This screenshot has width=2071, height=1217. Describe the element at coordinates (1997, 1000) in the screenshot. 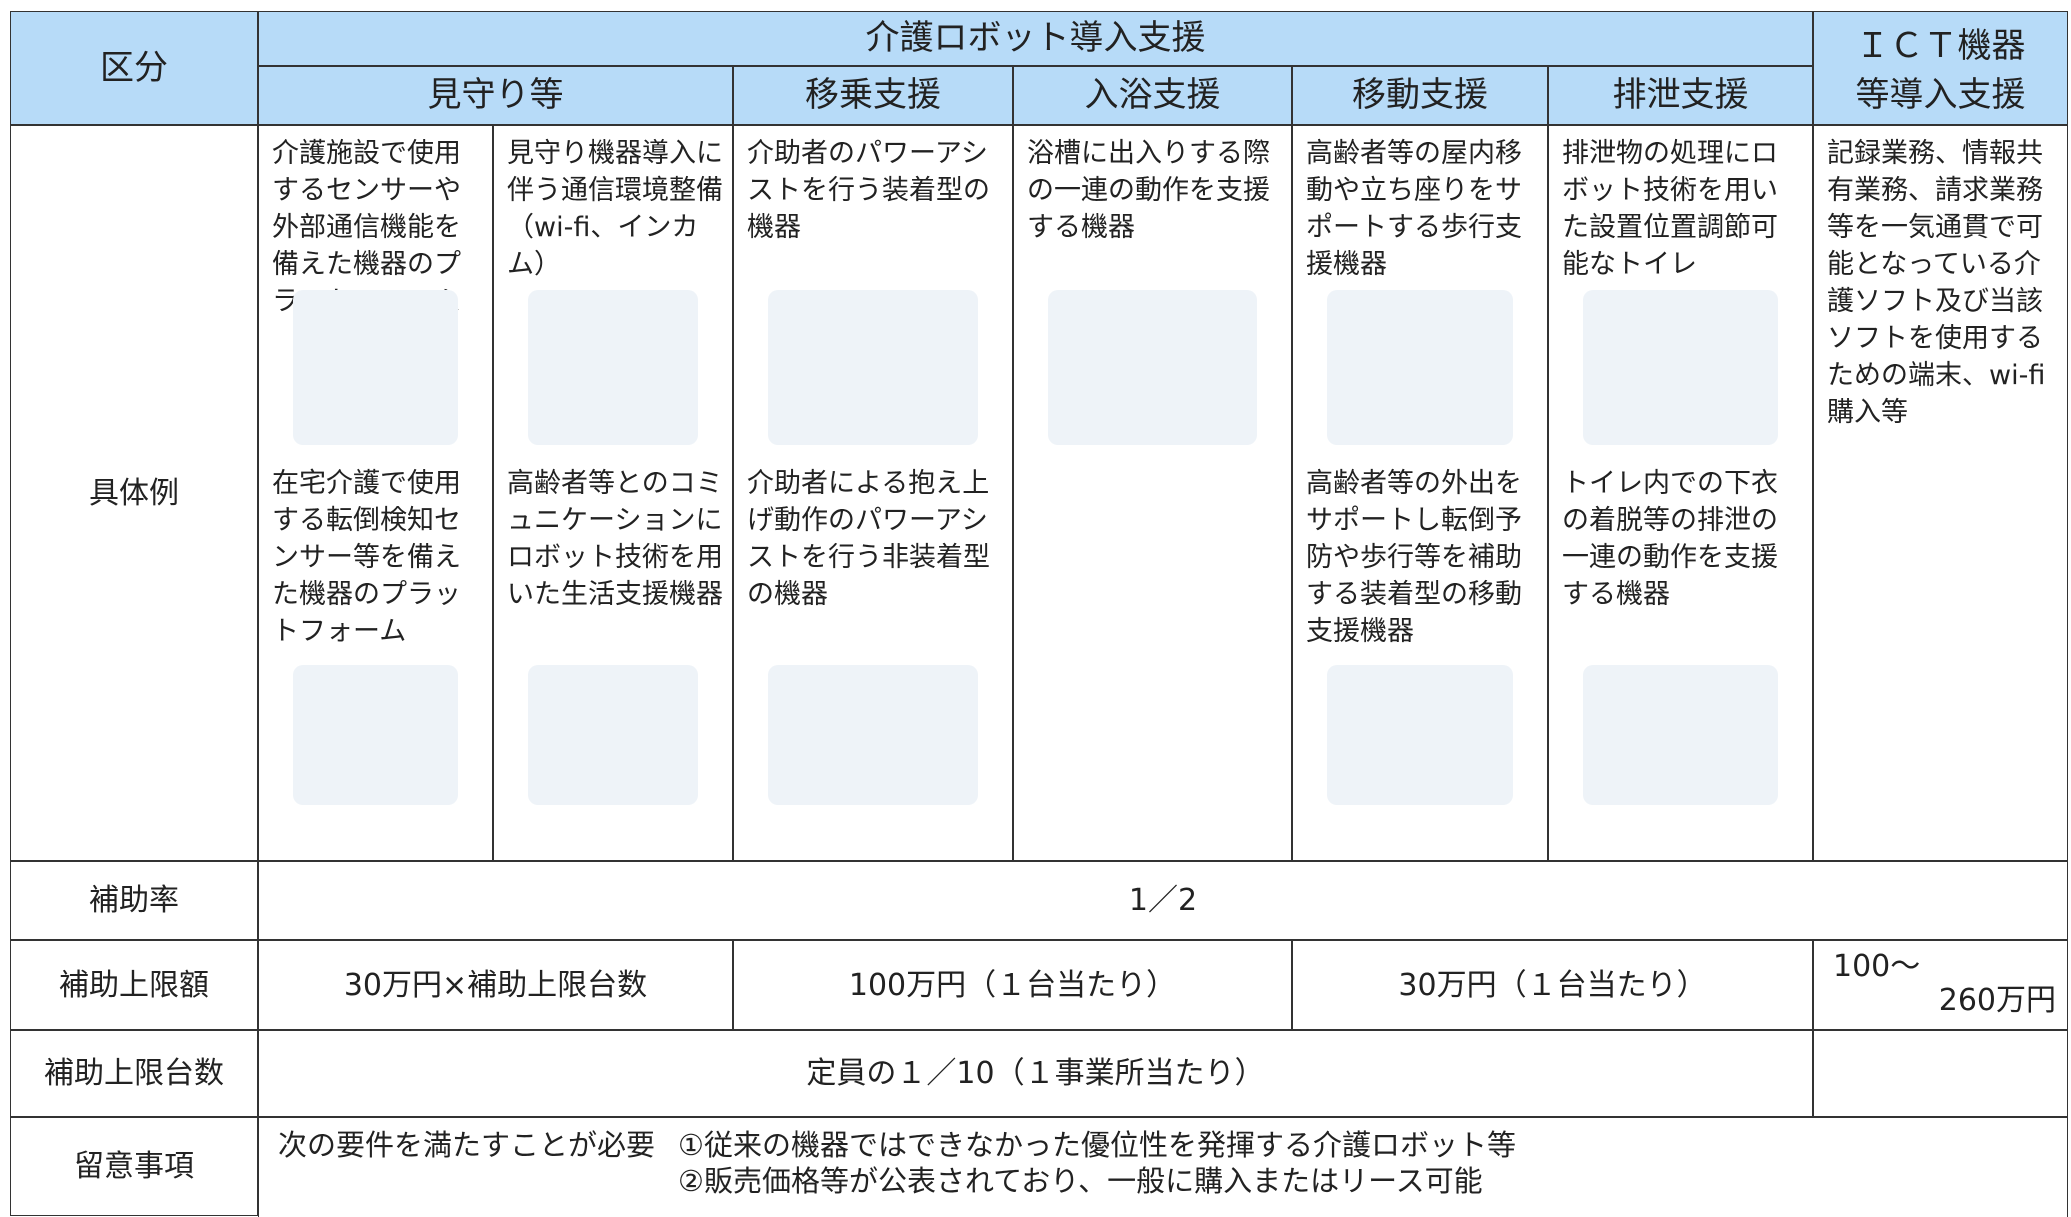

I see `limit-text: 260万円` at that location.